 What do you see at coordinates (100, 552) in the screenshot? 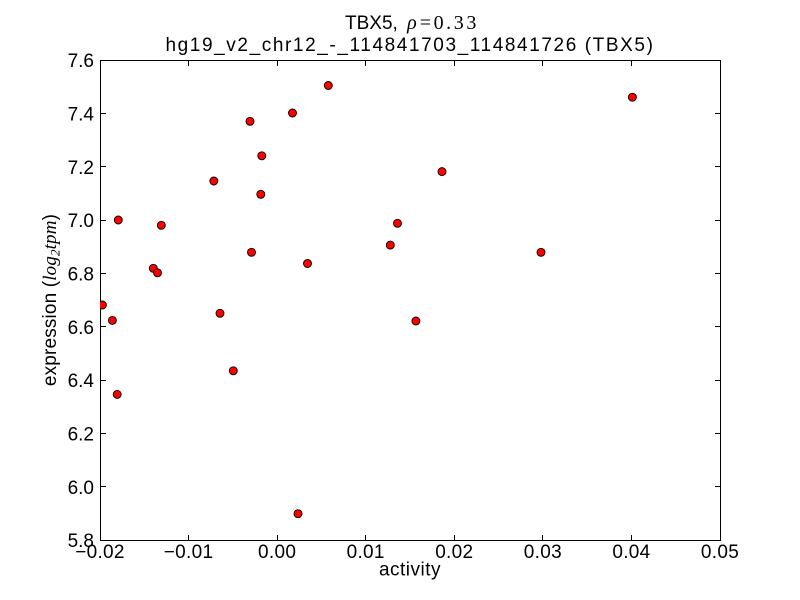
I see `svg-text: −0.02` at bounding box center [100, 552].